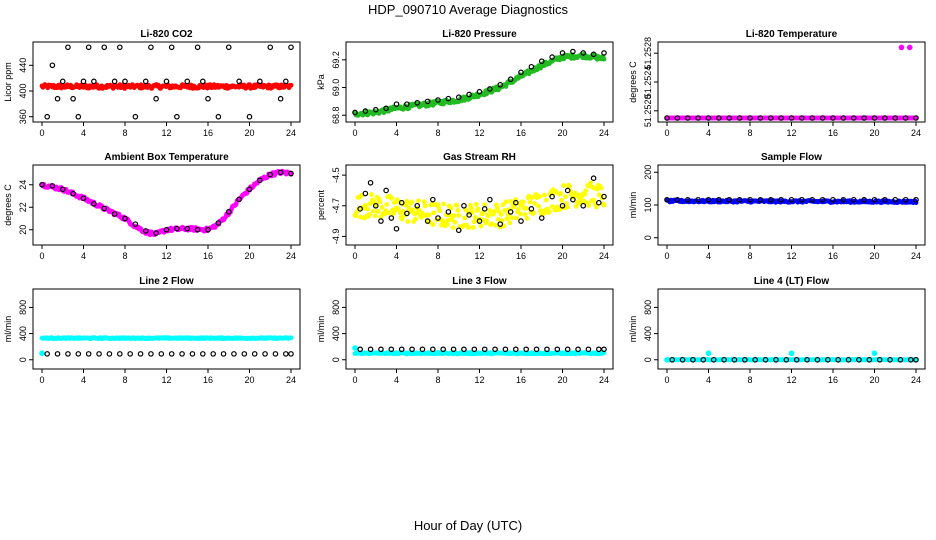  Describe the element at coordinates (336, 333) in the screenshot. I see `y-tick-label: 400` at that location.